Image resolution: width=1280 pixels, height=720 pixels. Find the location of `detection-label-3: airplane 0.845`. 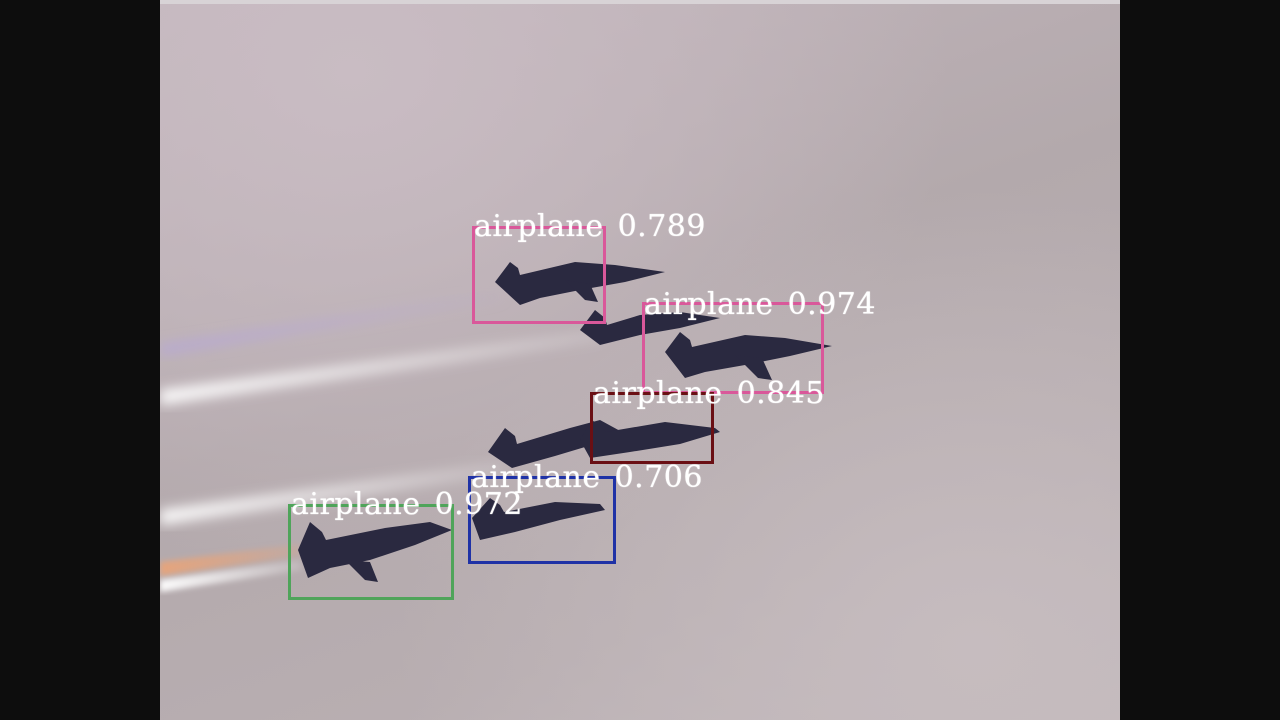

detection-label-3: airplane 0.845 is located at coordinates (709, 394).